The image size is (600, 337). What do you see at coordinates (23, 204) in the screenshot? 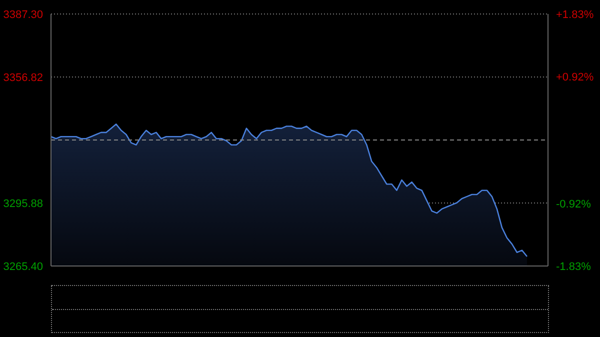
I see `y-tick-label: 3295.88` at bounding box center [23, 204].